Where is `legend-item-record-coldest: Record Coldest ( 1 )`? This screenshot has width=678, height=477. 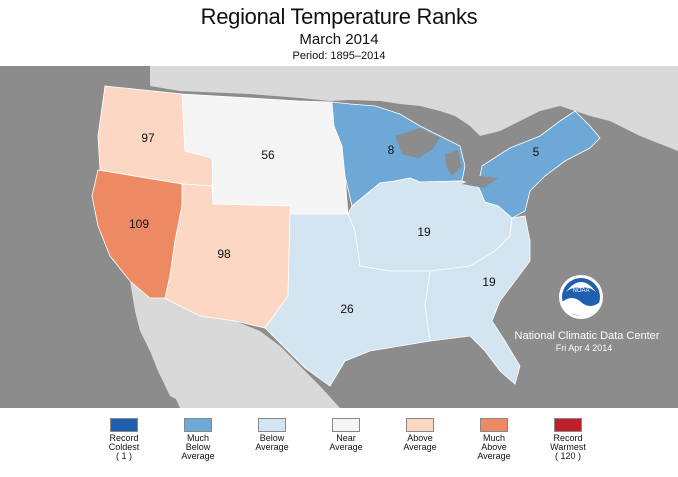 legend-item-record-coldest: Record Coldest ( 1 ) is located at coordinates (124, 439).